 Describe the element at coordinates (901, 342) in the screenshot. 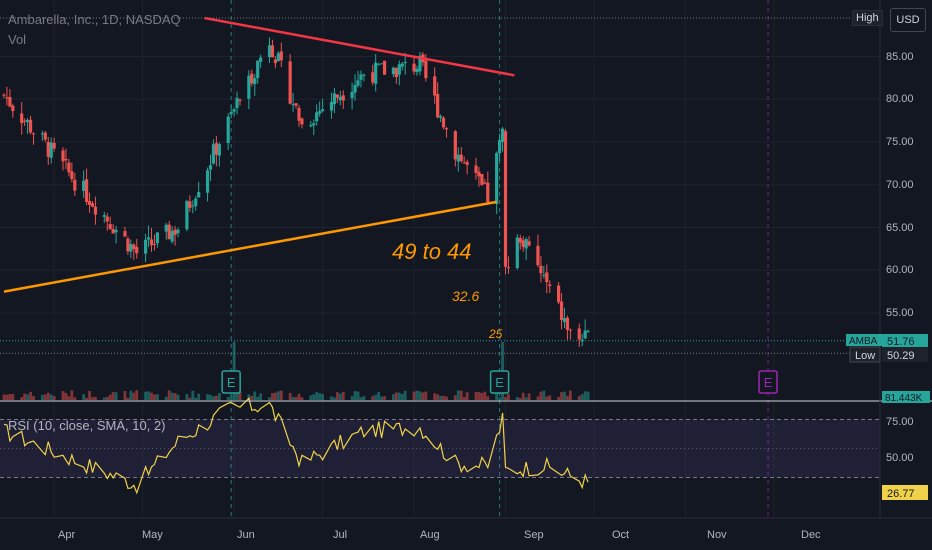

I see `last-price-value: 51.76` at that location.